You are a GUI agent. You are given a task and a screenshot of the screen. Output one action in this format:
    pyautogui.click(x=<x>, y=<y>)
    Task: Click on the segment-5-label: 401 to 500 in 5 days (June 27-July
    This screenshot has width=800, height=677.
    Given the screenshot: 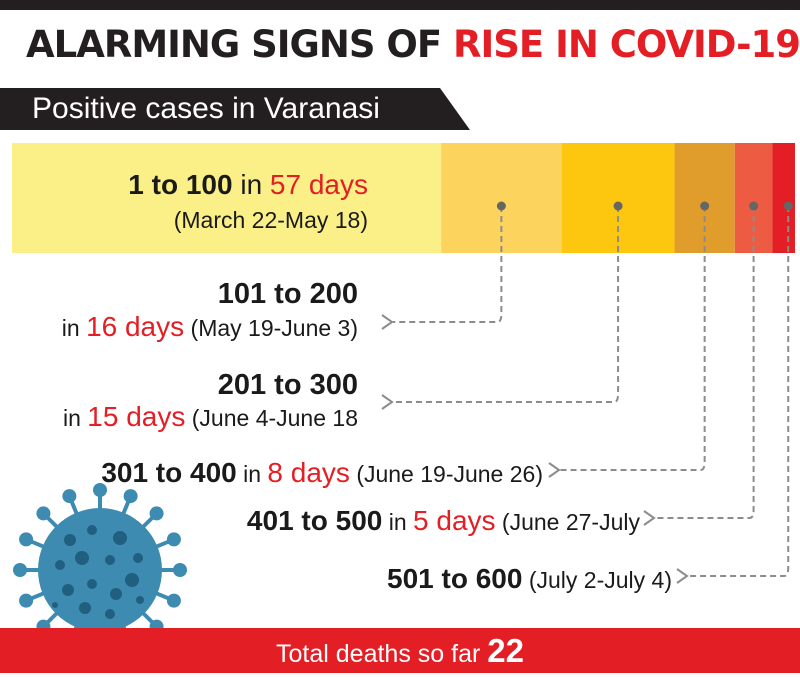 What is the action you would take?
    pyautogui.click(x=444, y=520)
    